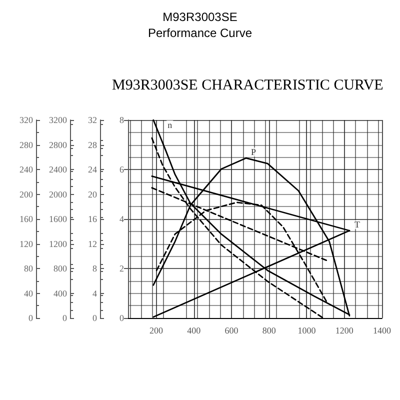 This screenshot has width=400, height=400. Describe the element at coordinates (95, 318) in the screenshot. I see `y2-tick-label: 0` at that location.